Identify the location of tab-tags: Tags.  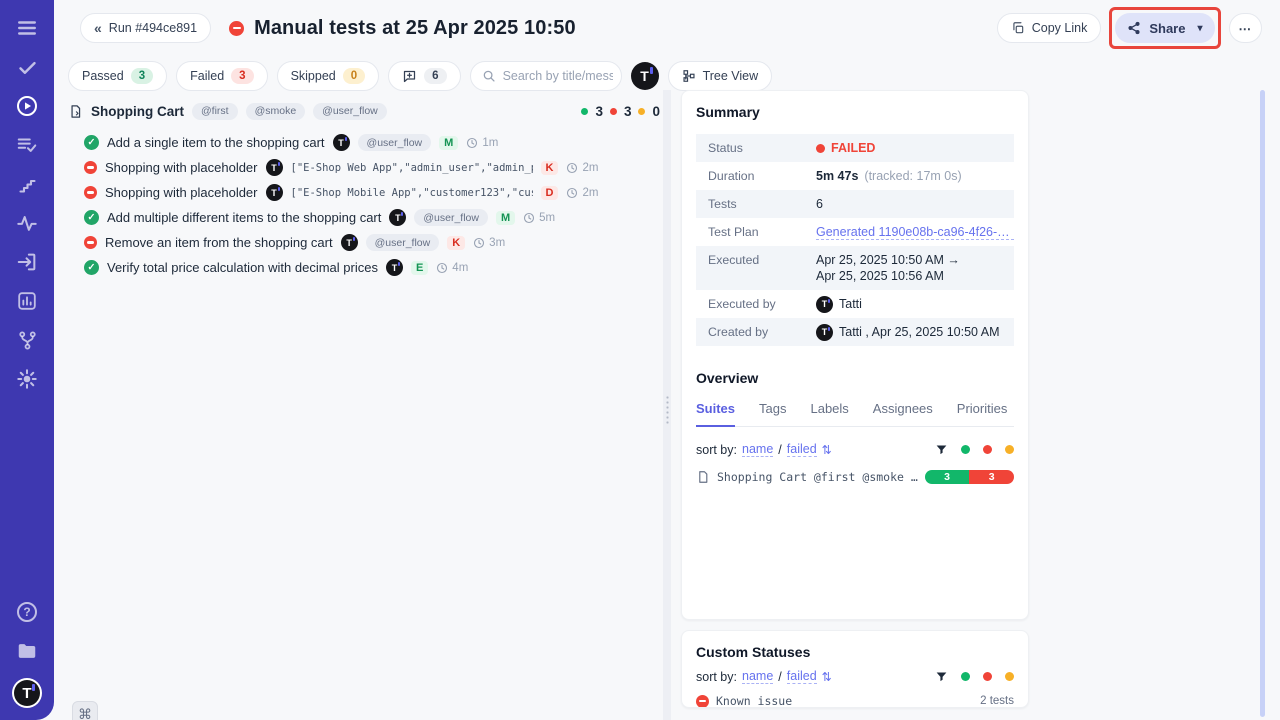
(773, 408).